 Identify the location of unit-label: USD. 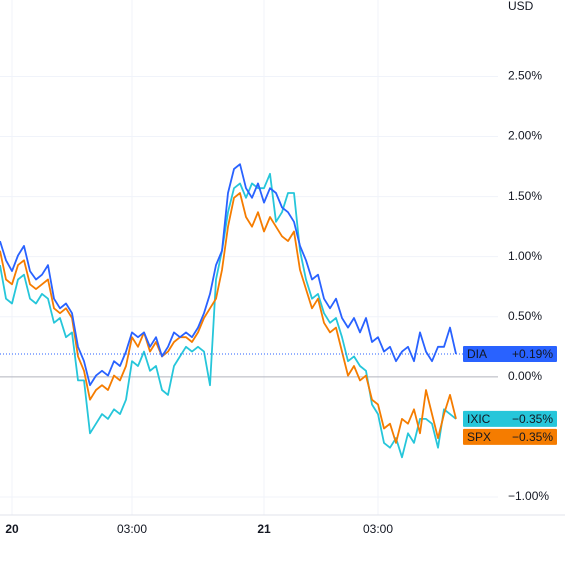
(521, 6).